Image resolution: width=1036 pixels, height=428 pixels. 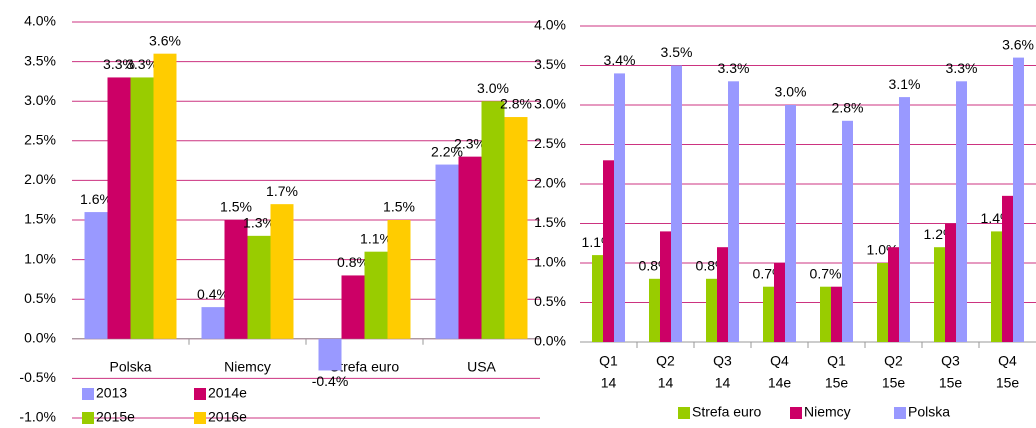 I want to click on legend-label: Niemcy, so click(x=827, y=412).